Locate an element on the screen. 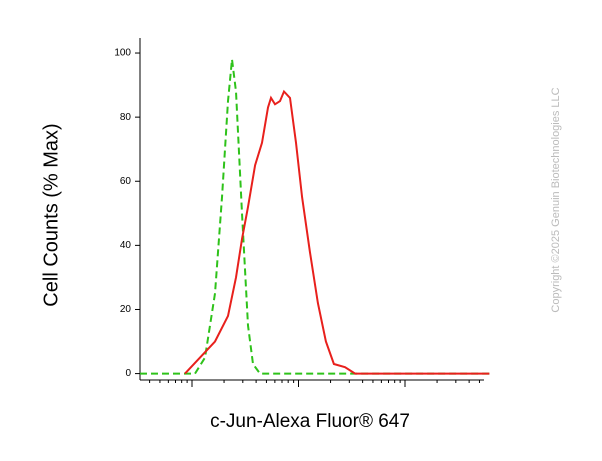 The image size is (602, 461). y-tick-label: 20 is located at coordinates (126, 309).